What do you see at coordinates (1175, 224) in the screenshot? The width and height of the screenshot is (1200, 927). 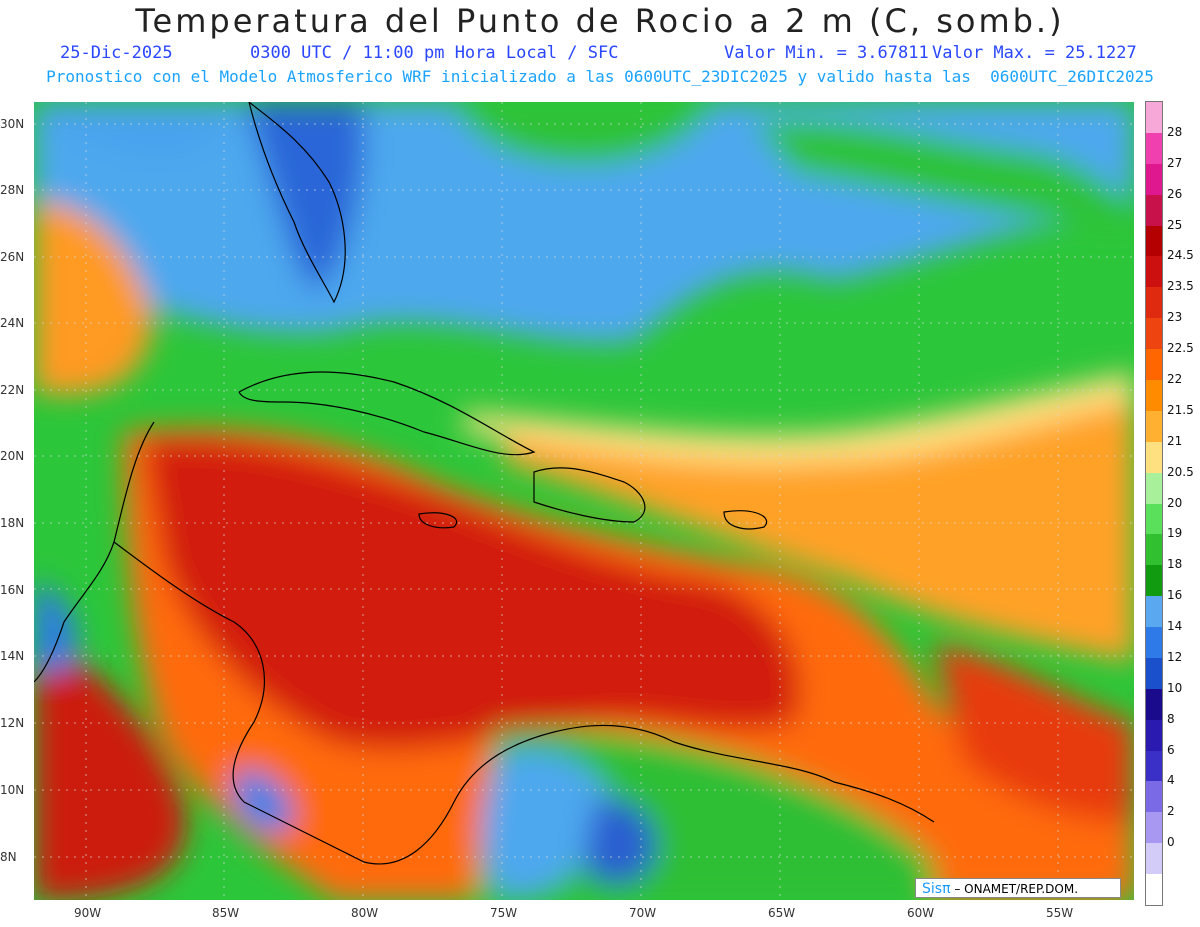 I see `color-scale-label: 25` at bounding box center [1175, 224].